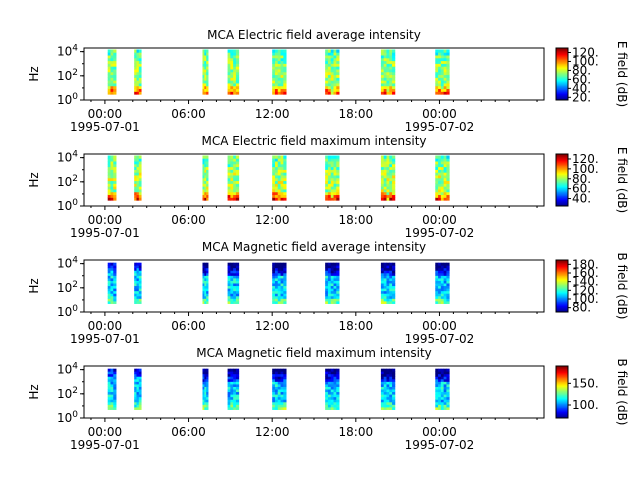  I want to click on x-tick-label: 00:00, so click(439, 326).